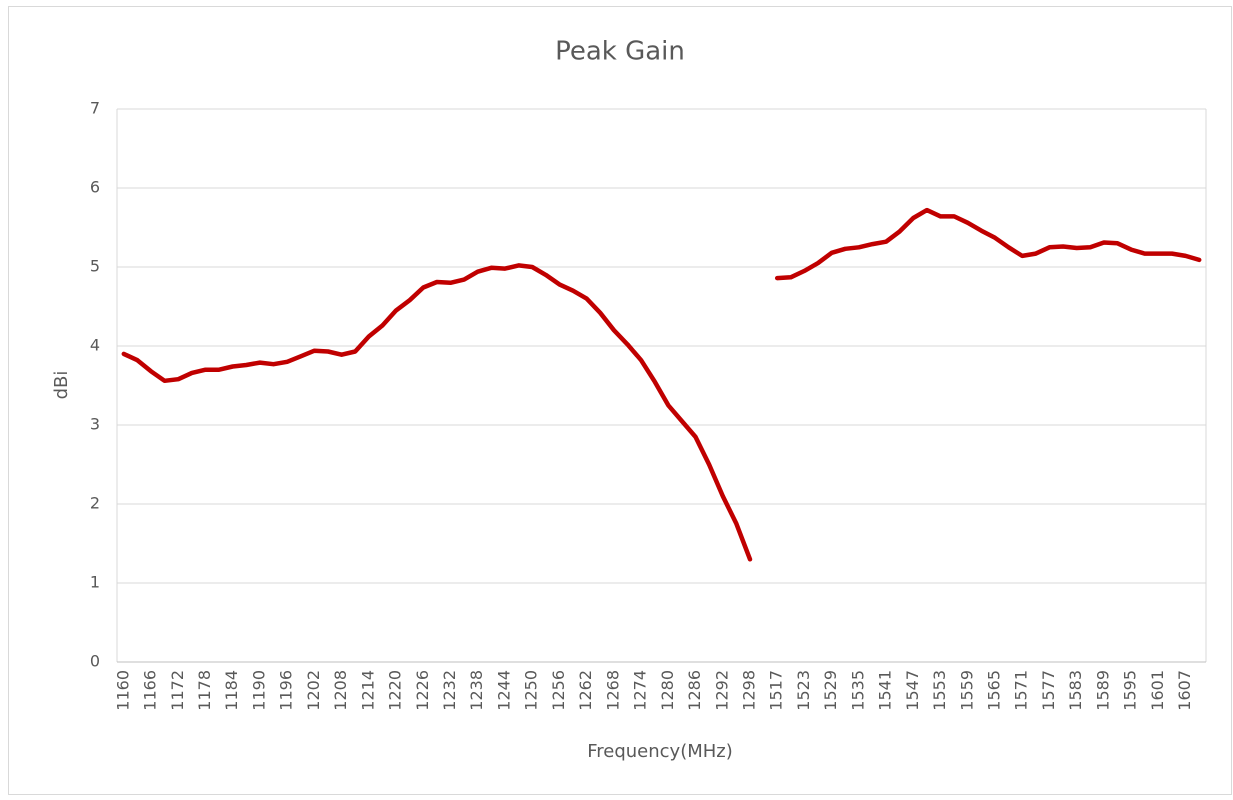 The height and width of the screenshot is (800, 1233). Describe the element at coordinates (620, 52) in the screenshot. I see `chart-title: Peak Gain` at that location.